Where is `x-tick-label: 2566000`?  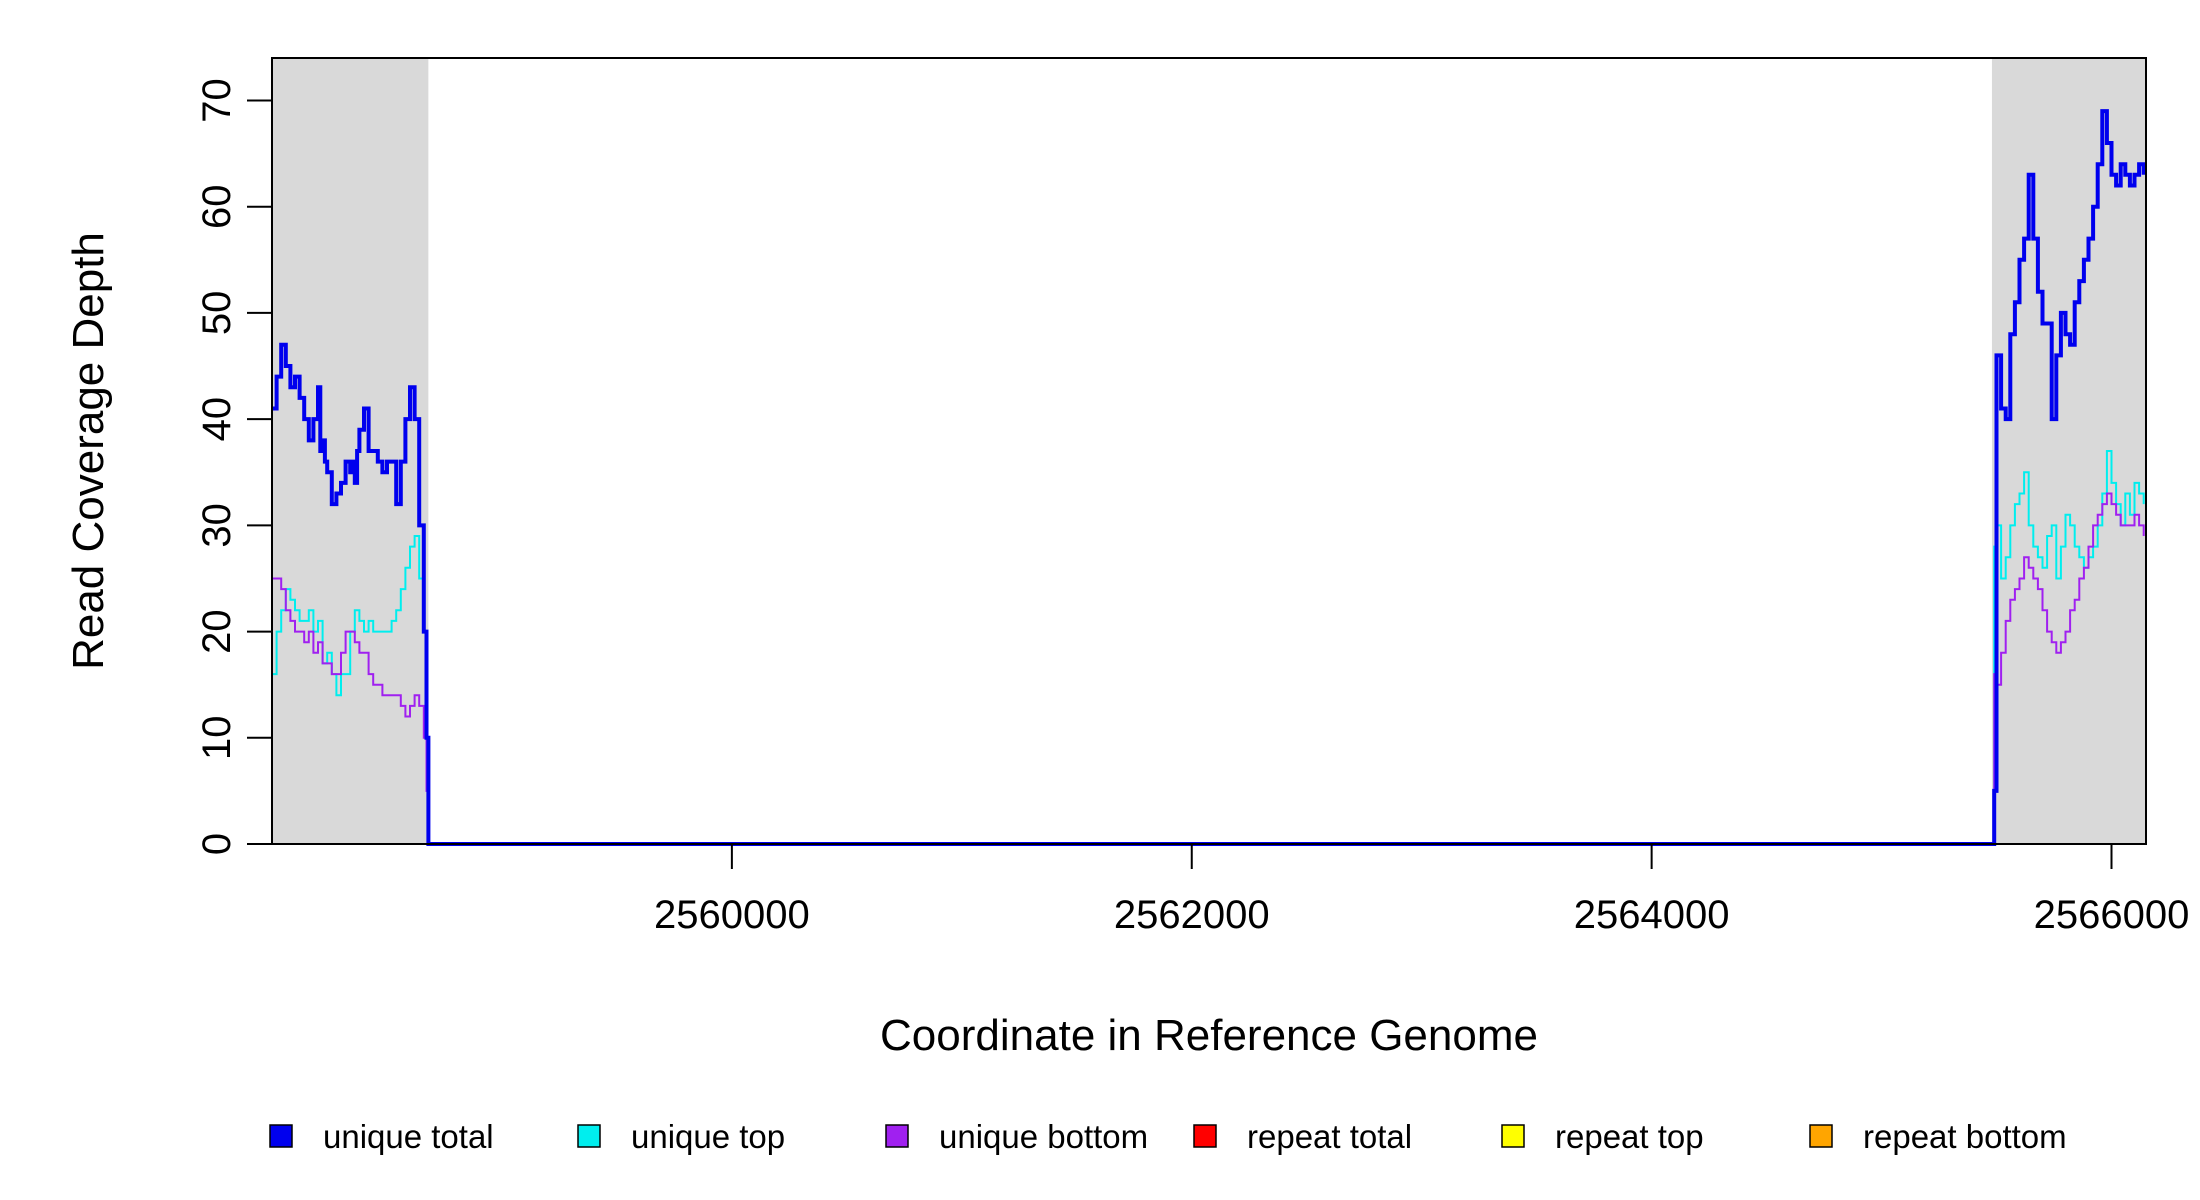 x-tick-label: 2566000 is located at coordinates (2112, 915).